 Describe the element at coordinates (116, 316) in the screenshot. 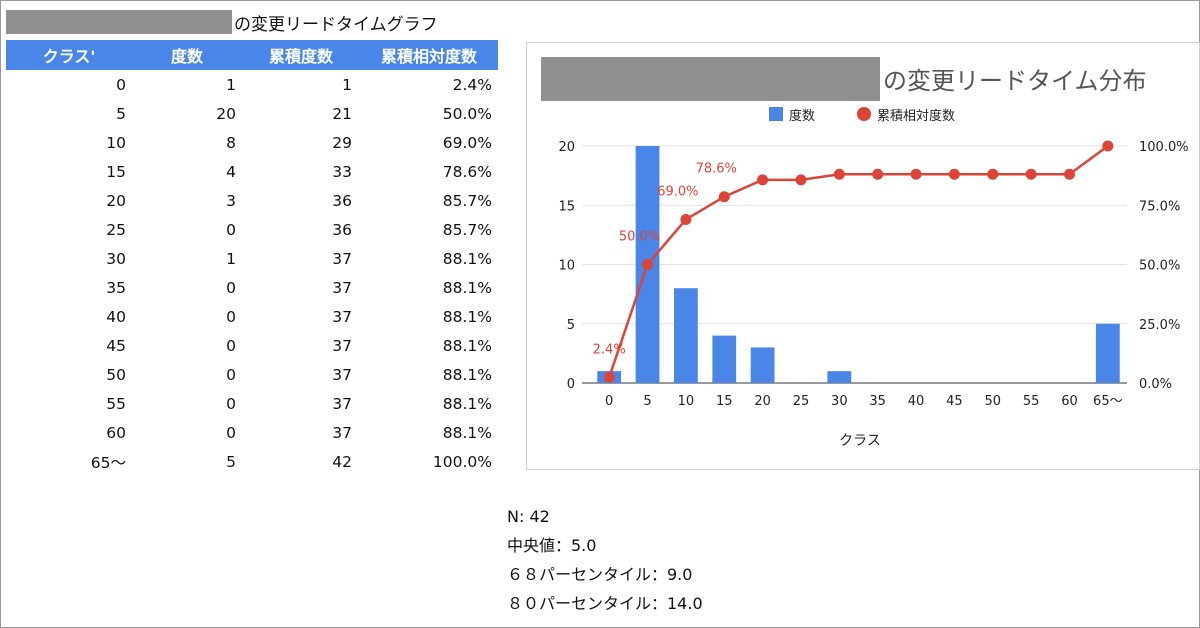

I see `cell-class: 40` at that location.